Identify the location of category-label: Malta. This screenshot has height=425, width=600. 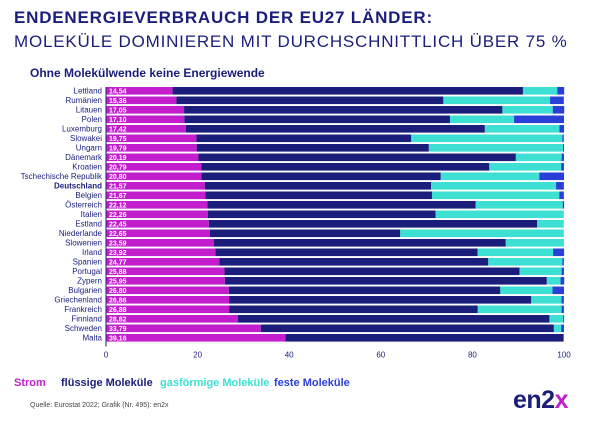
(92, 338).